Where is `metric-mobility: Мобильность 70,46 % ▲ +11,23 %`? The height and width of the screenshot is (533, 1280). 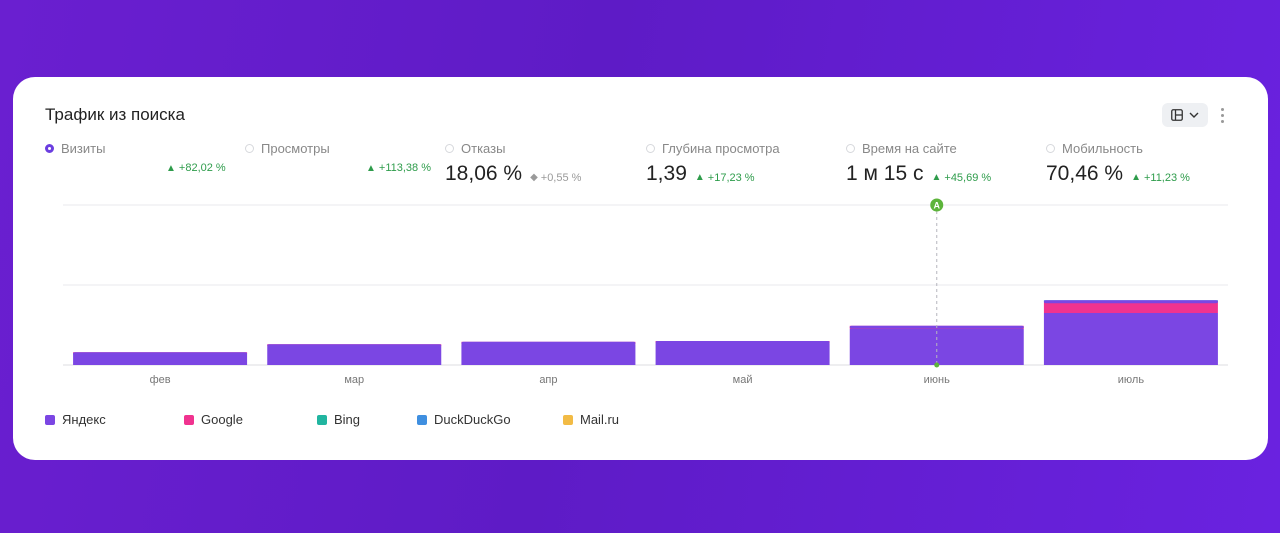
metric-mobility: Мобильность 70,46 % ▲ +11,23 % is located at coordinates (1118, 165).